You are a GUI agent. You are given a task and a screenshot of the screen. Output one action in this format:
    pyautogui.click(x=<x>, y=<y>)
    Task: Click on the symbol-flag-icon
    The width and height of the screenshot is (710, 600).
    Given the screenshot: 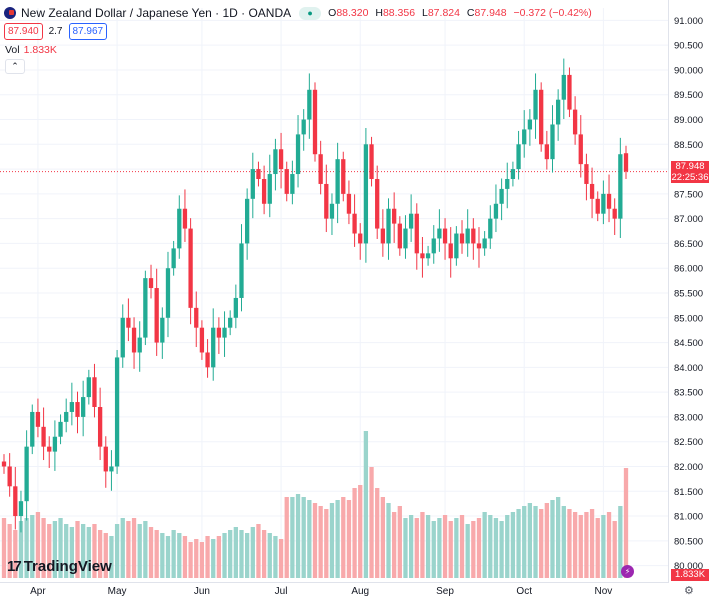 What is the action you would take?
    pyautogui.click(x=10, y=13)
    